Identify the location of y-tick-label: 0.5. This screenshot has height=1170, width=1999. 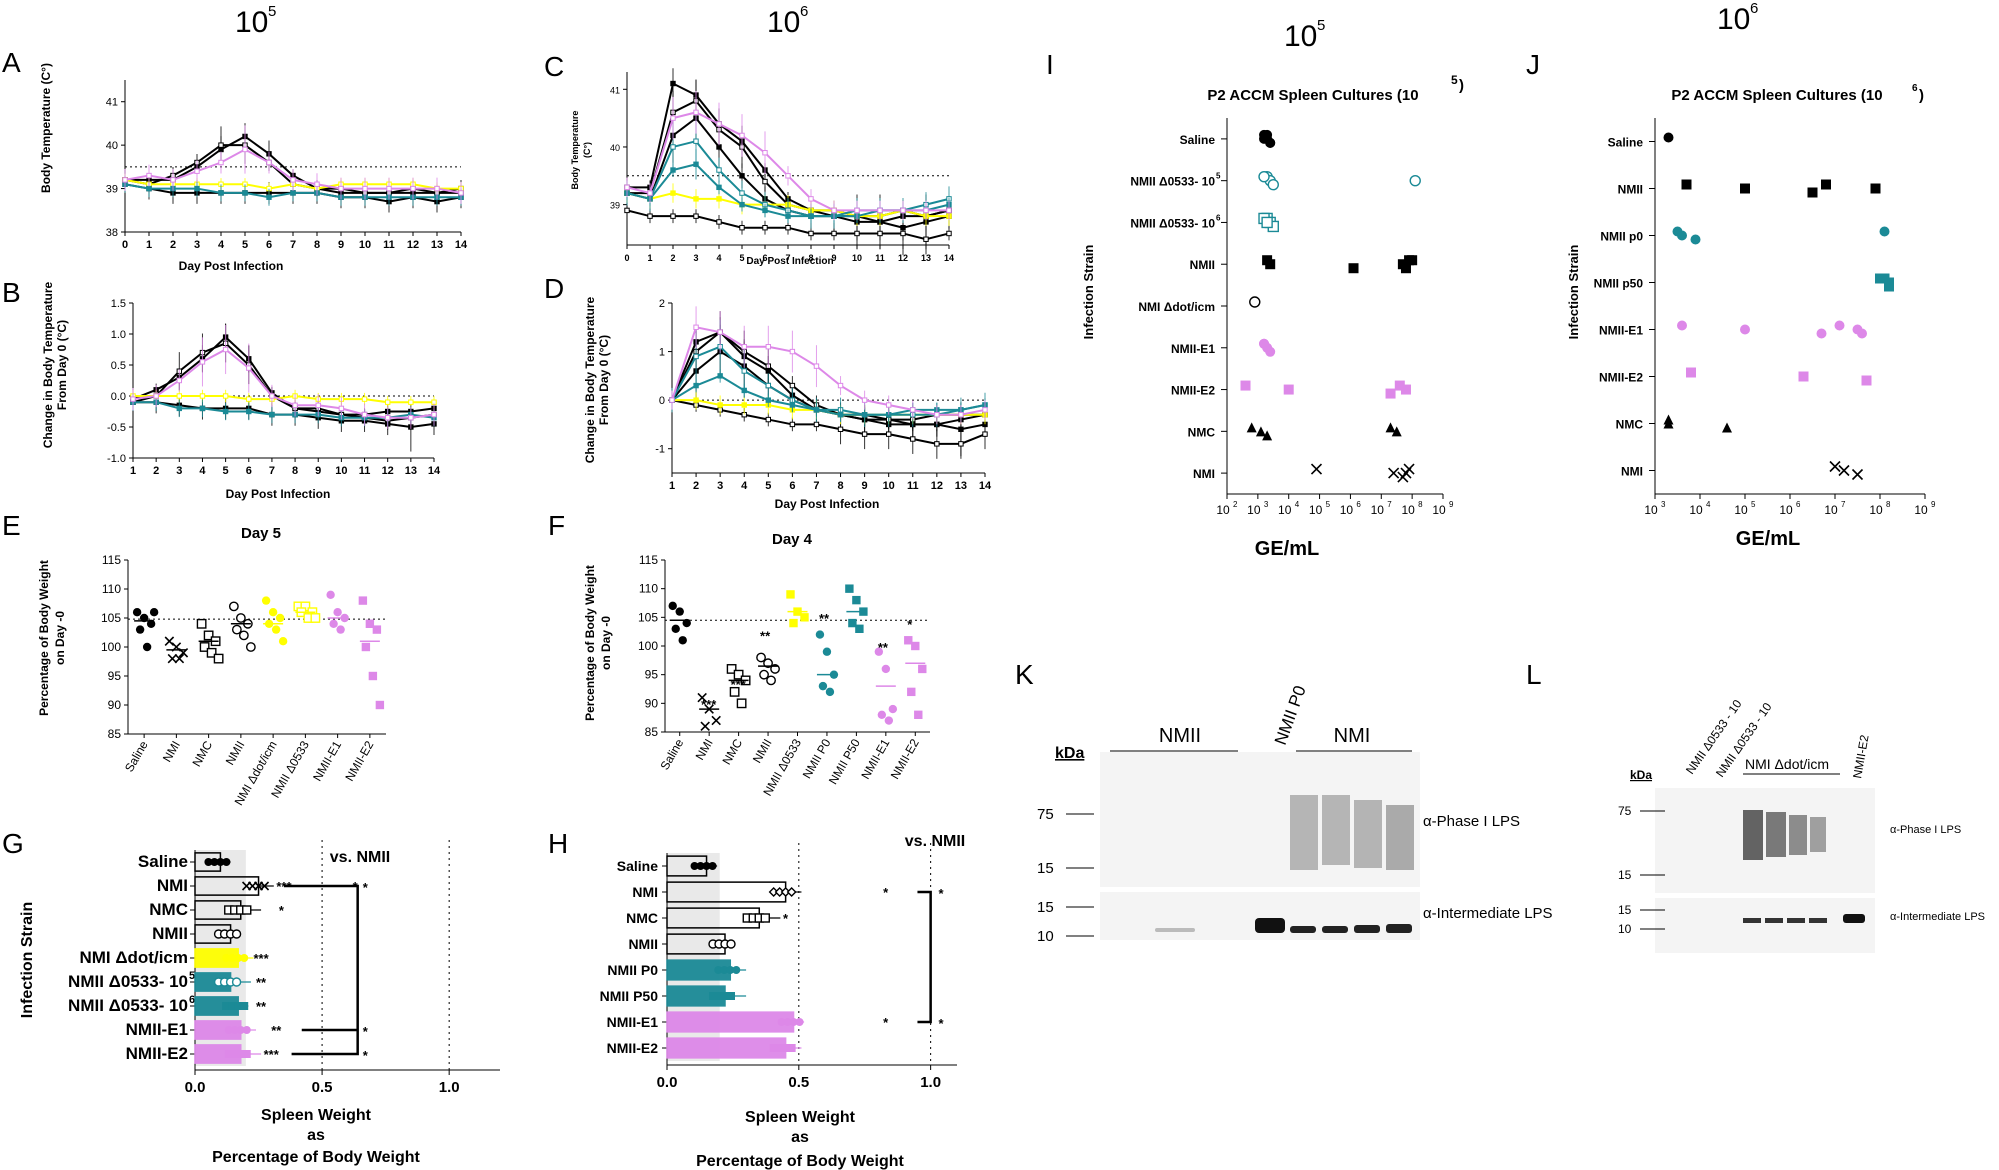
(118, 366).